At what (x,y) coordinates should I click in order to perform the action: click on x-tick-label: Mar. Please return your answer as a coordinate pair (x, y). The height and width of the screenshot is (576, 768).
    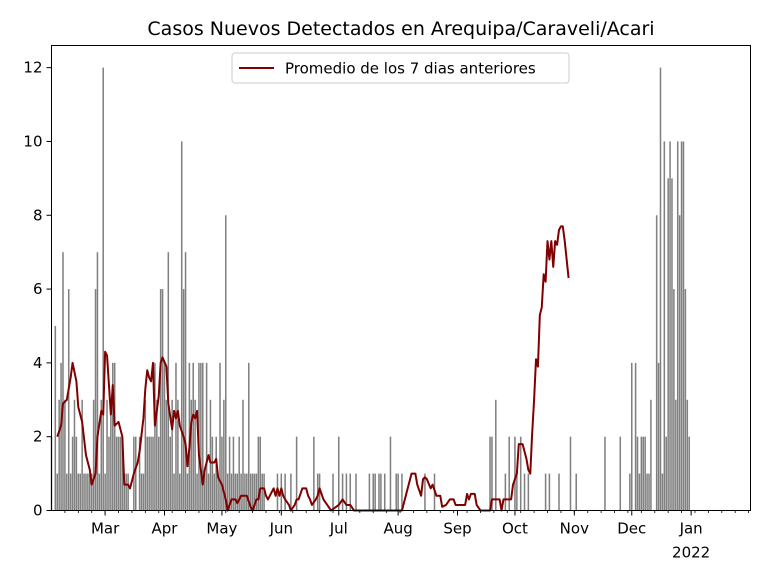
    Looking at the image, I should click on (105, 529).